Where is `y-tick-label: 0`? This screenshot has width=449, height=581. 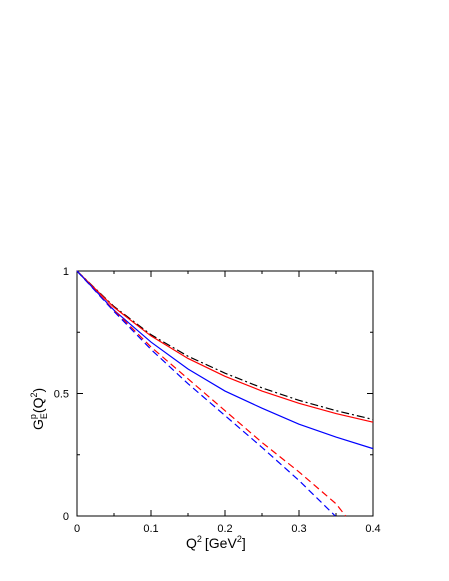
y-tick-label: 0 is located at coordinates (66, 517).